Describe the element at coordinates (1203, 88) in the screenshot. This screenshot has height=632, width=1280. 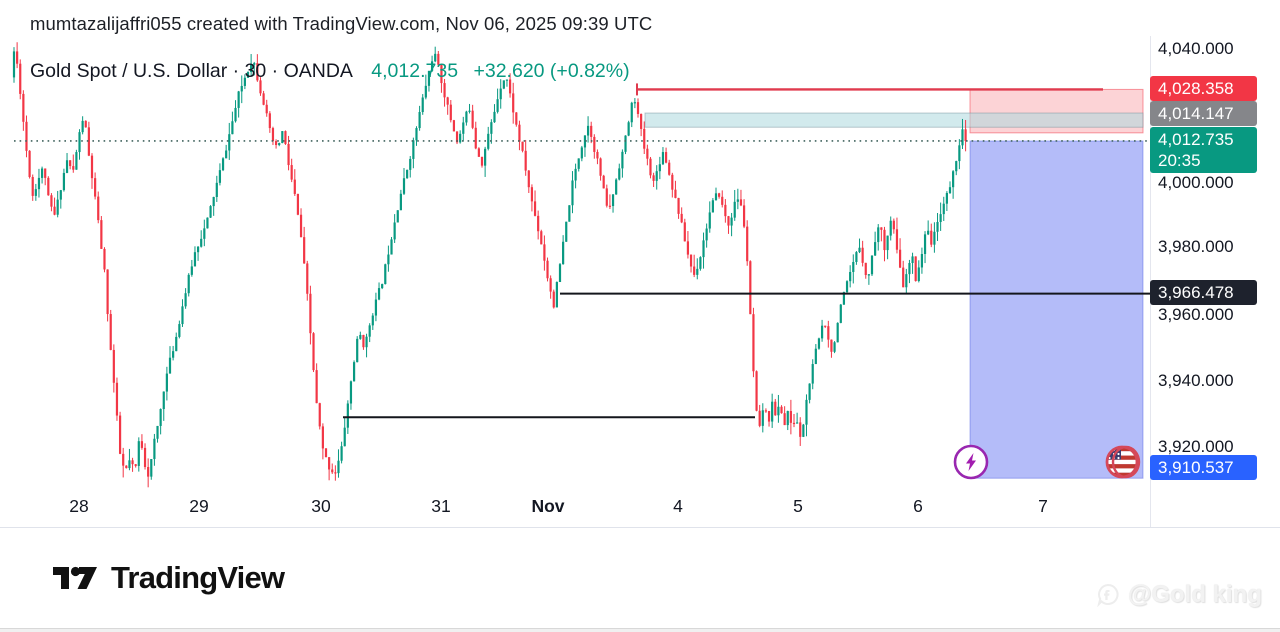
I see `price-badge-resistance: 4,028.358` at that location.